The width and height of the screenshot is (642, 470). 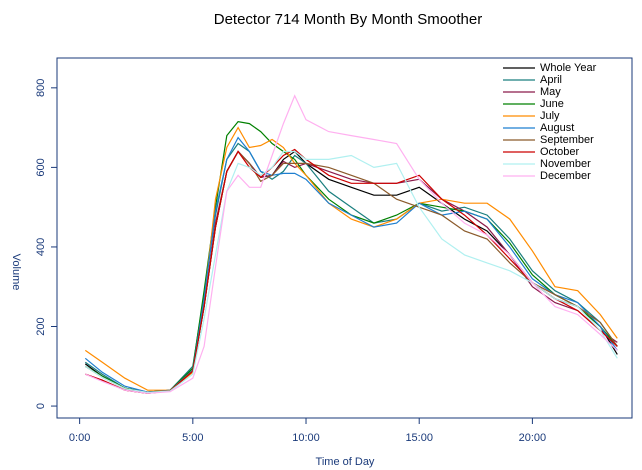 I want to click on x-tick-label: 20:00, so click(x=533, y=438).